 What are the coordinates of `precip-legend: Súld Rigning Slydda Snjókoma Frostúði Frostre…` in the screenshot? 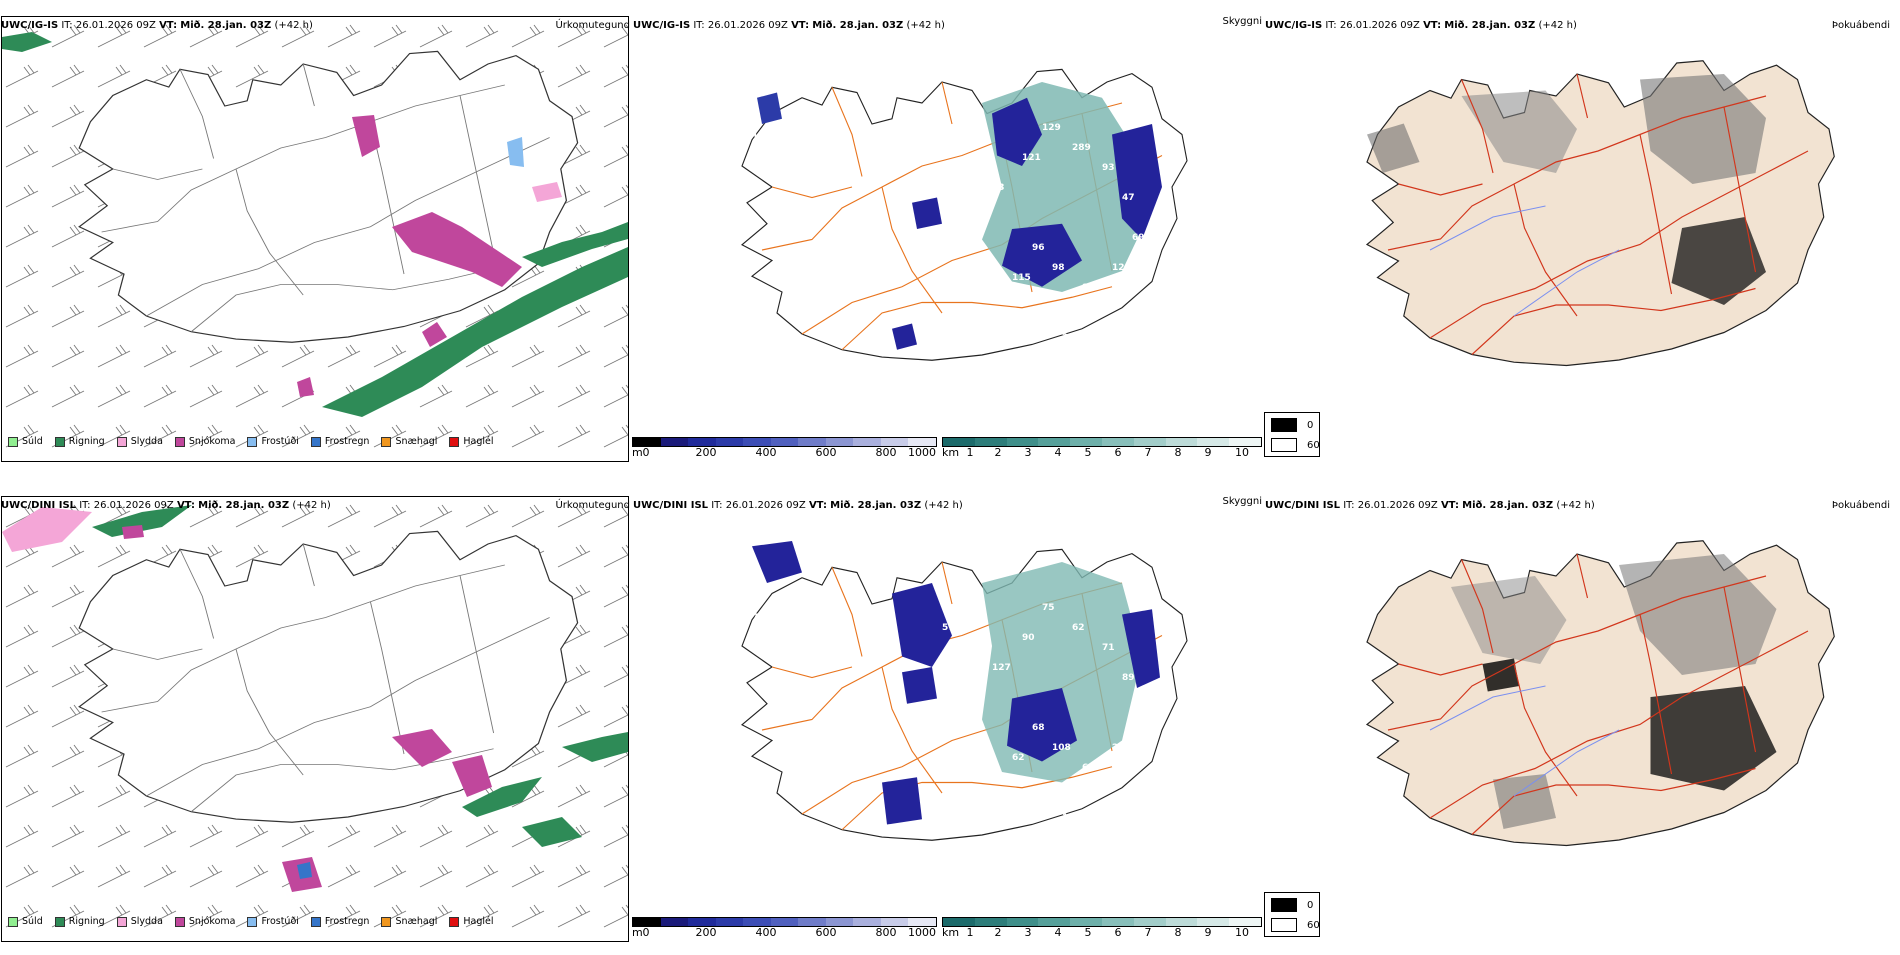 It's located at (251, 921).